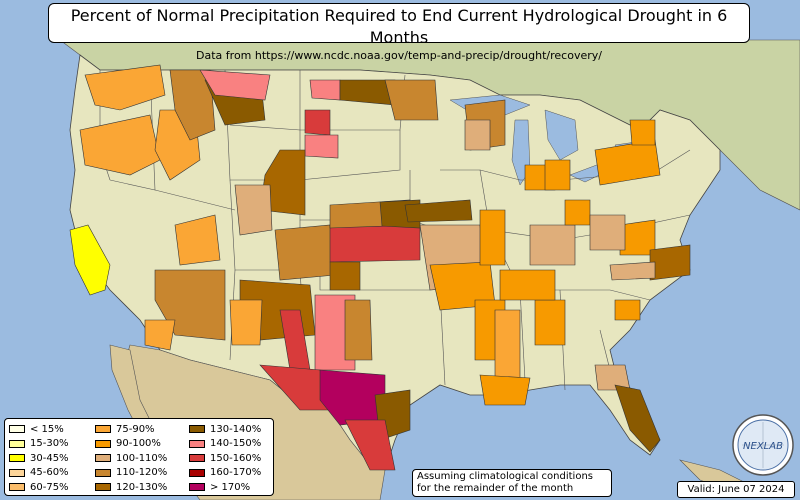 This screenshot has height=500, width=800. I want to click on region-sc, so click(627, 310).